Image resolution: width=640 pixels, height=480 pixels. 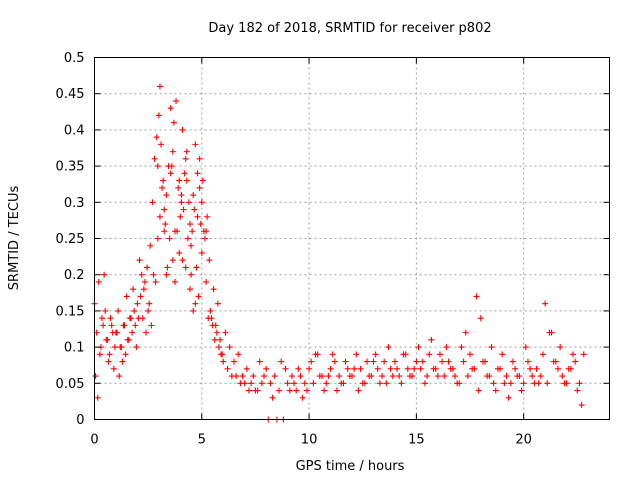 What do you see at coordinates (70, 384) in the screenshot?
I see `y-tick-label: 0.05` at bounding box center [70, 384].